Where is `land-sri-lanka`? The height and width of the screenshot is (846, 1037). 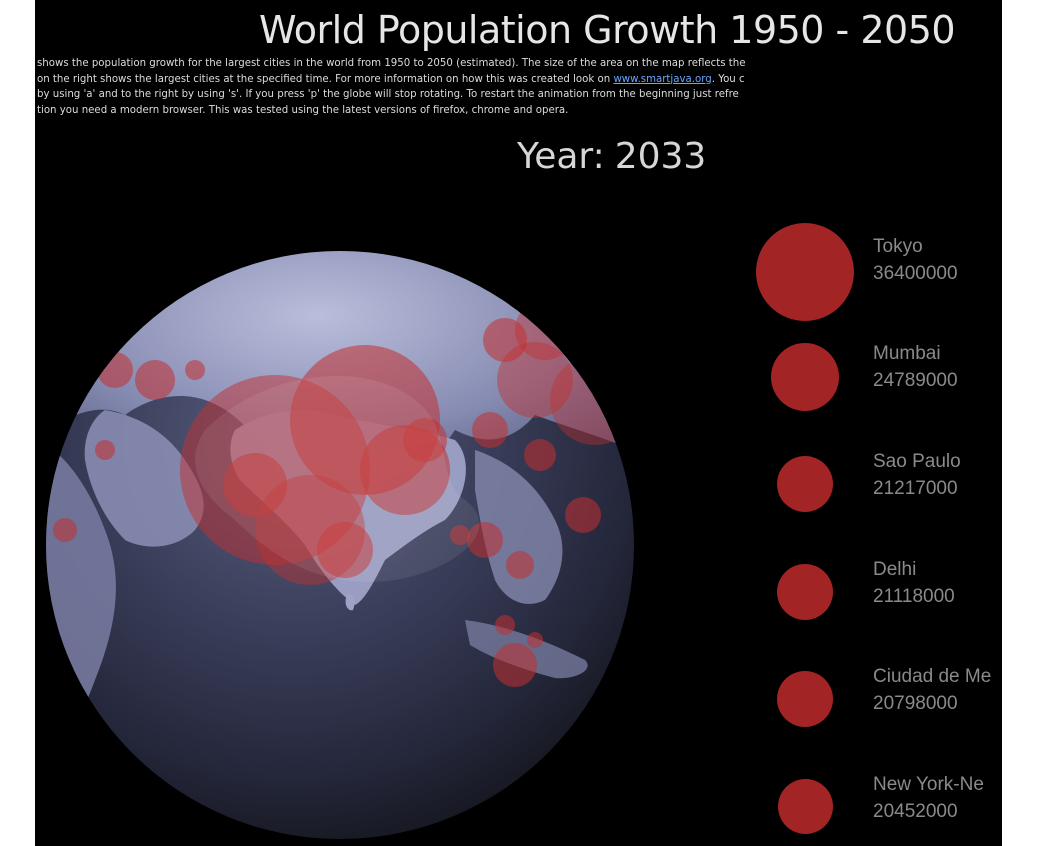
land-sri-lanka is located at coordinates (350, 602).